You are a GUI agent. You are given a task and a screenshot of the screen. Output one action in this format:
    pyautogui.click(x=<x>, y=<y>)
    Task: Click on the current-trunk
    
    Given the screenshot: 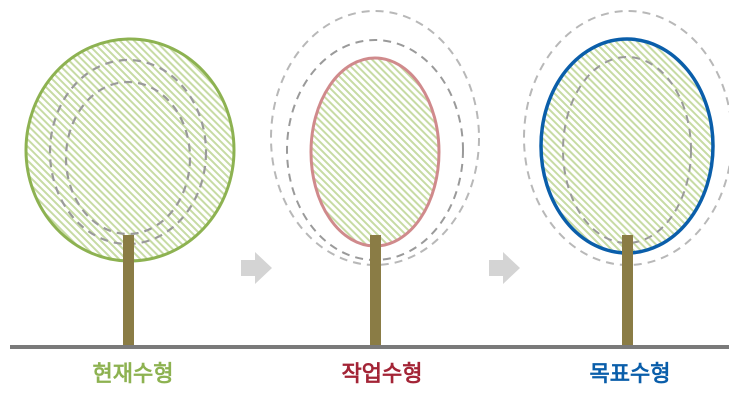 What is the action you would take?
    pyautogui.click(x=128, y=290)
    